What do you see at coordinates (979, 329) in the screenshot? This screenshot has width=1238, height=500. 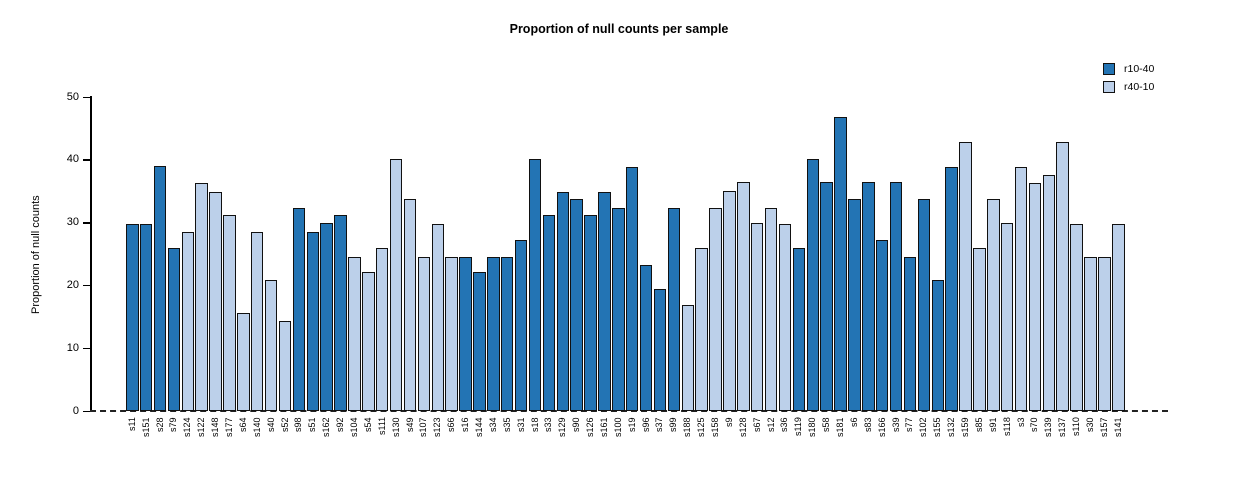 I see `bar-s85` at bounding box center [979, 329].